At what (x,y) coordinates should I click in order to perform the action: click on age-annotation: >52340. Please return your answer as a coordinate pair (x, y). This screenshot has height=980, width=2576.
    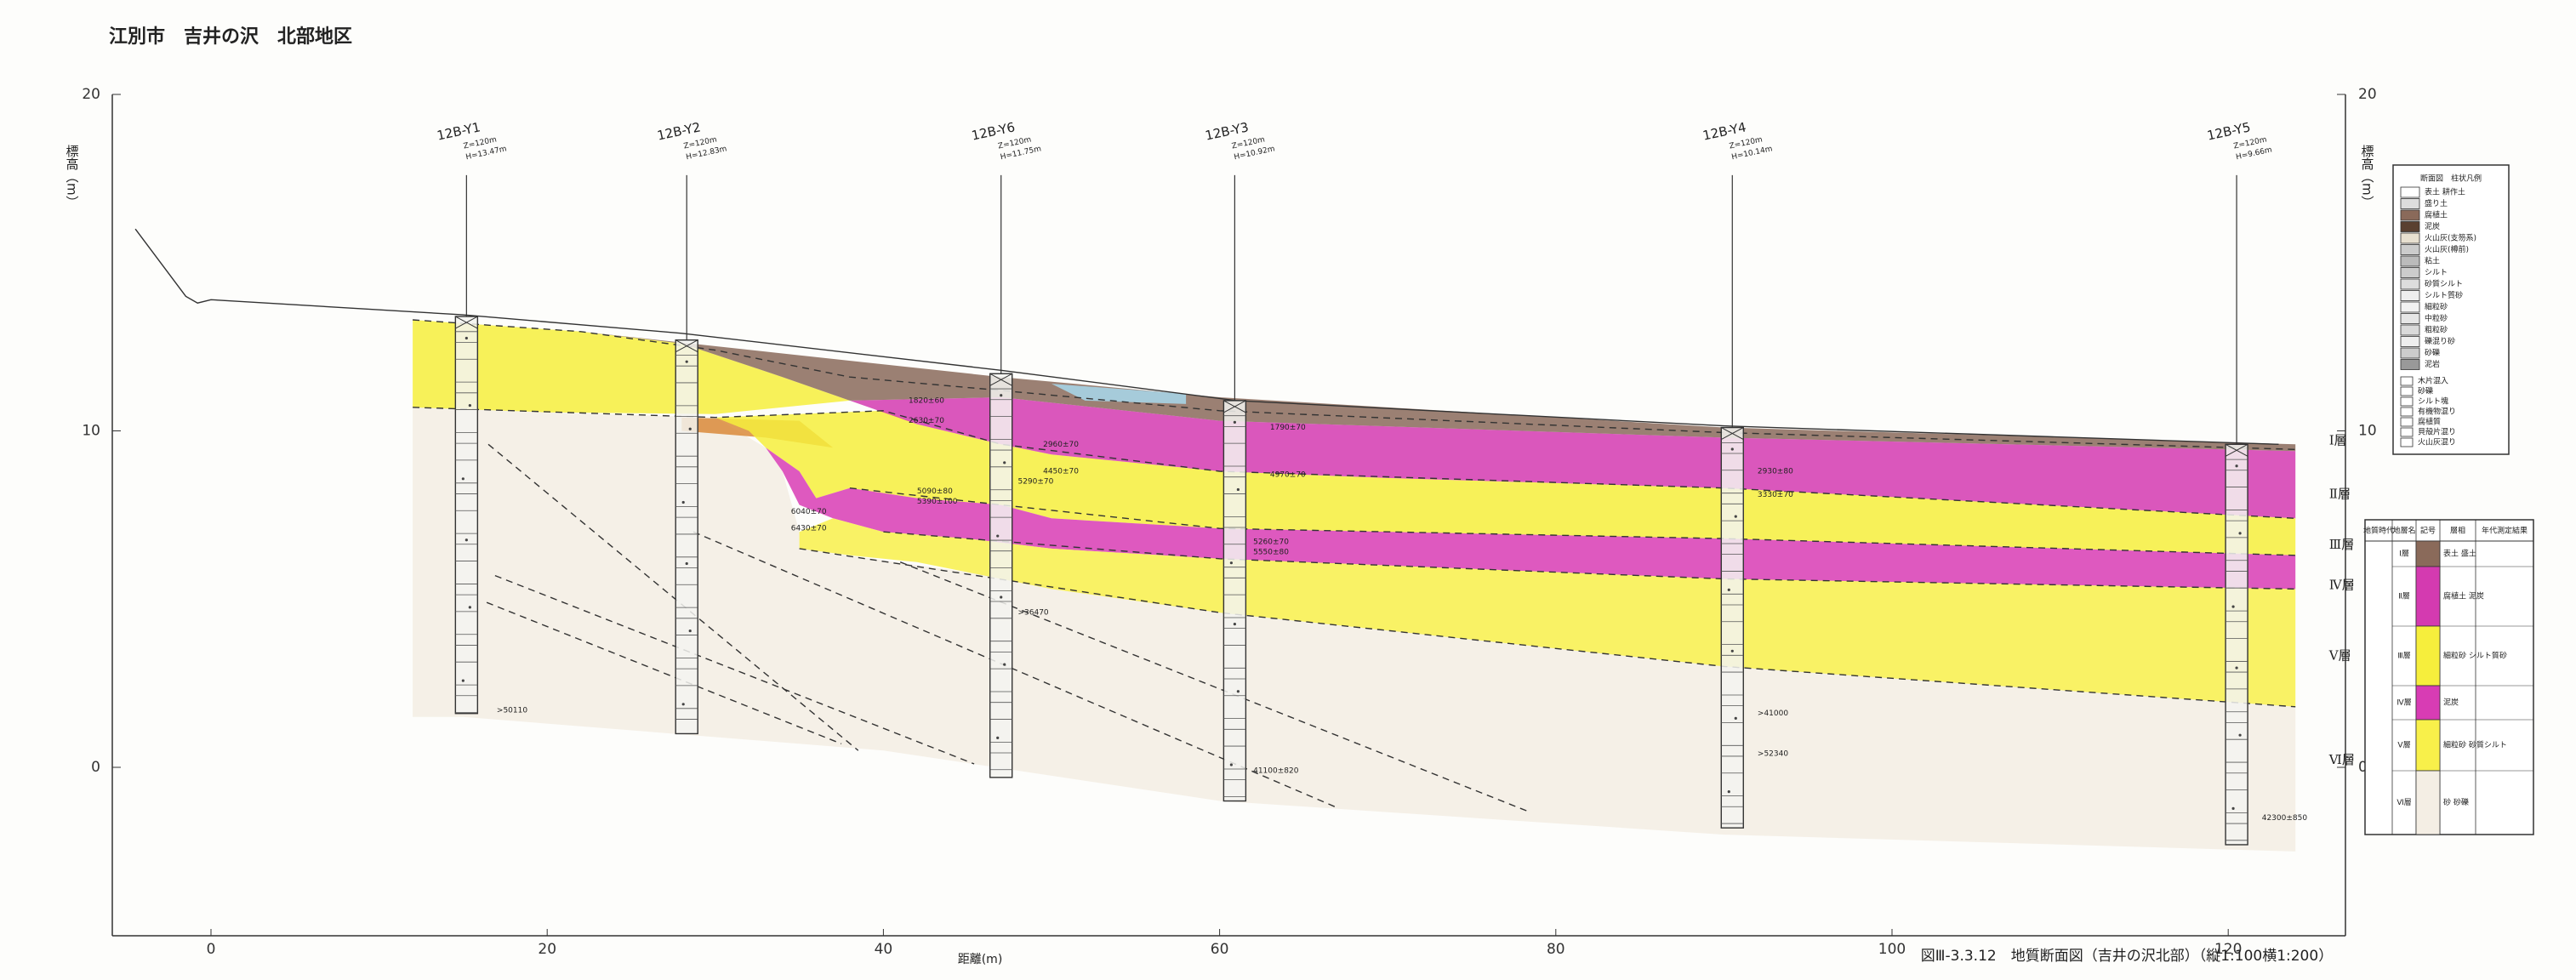
    Looking at the image, I should click on (1773, 754).